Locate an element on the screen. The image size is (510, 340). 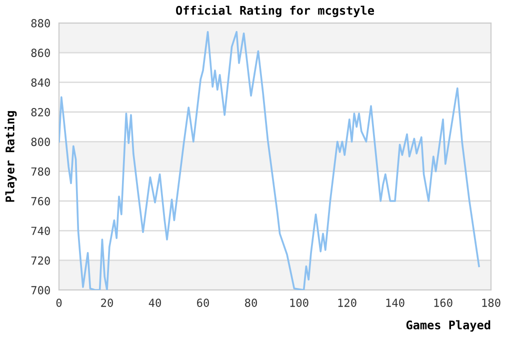
y-tick-label: 780 is located at coordinates (40, 171).